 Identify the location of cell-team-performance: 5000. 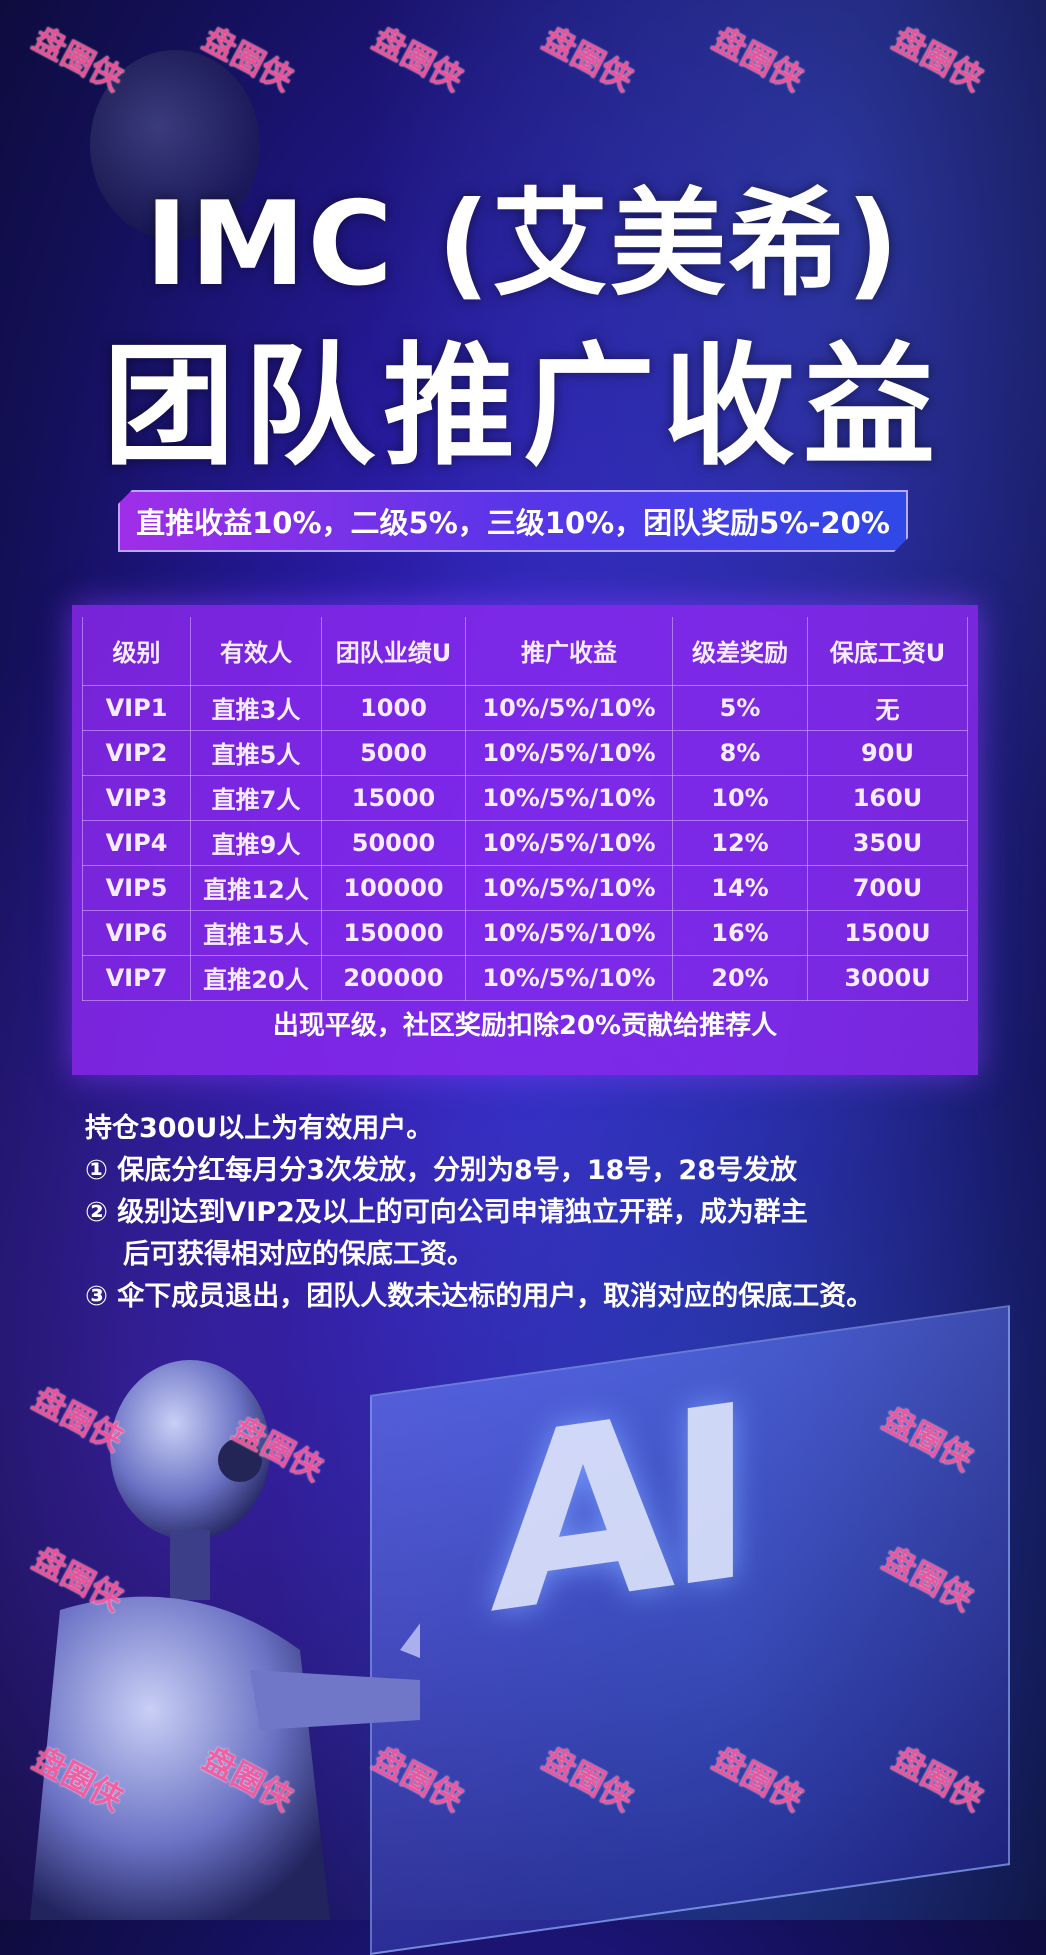
(393, 752).